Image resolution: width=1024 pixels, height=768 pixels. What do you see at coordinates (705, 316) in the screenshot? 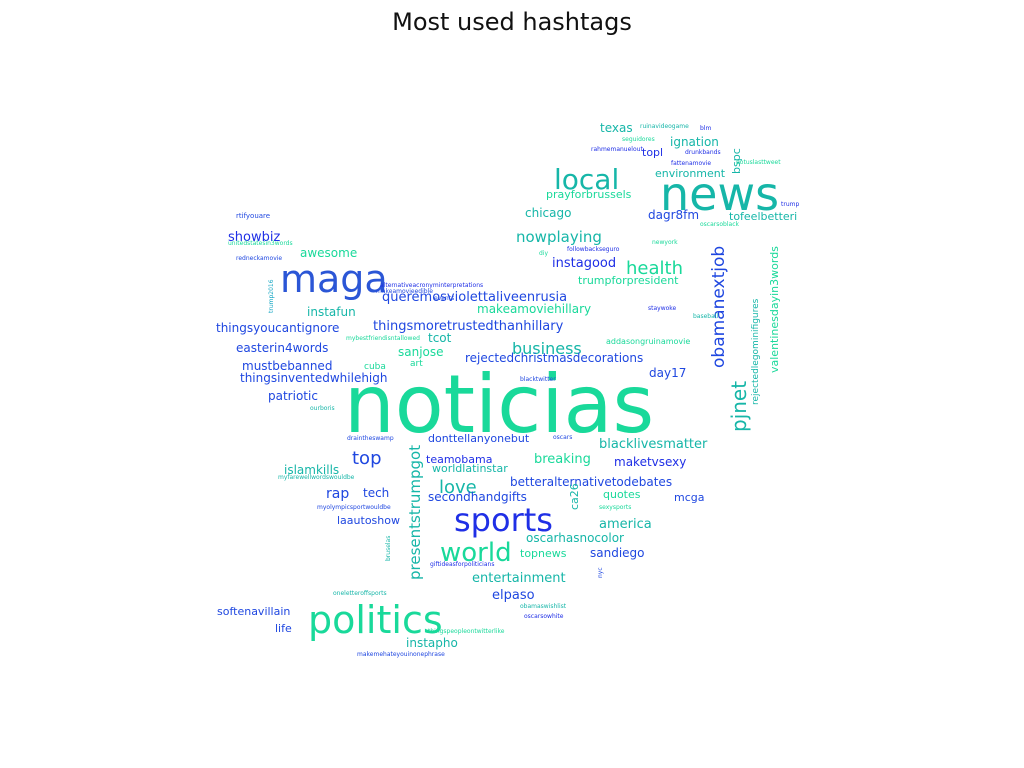
I see `word-baseball: baseball` at bounding box center [705, 316].